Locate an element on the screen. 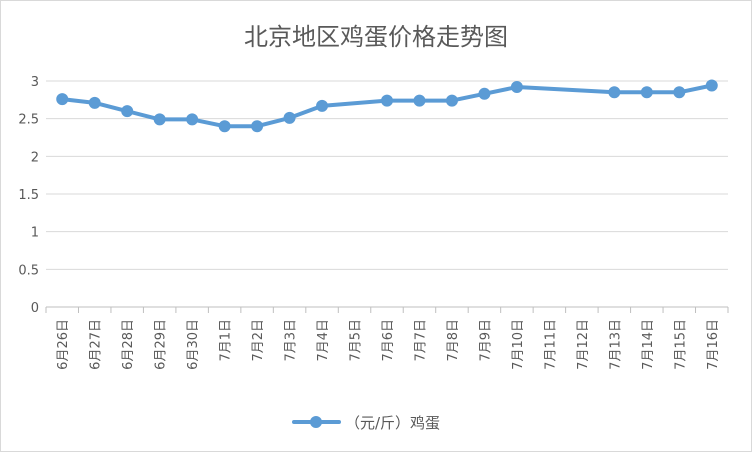 This screenshot has height=452, width=752. x-tick-label: 6月29日 is located at coordinates (161, 344).